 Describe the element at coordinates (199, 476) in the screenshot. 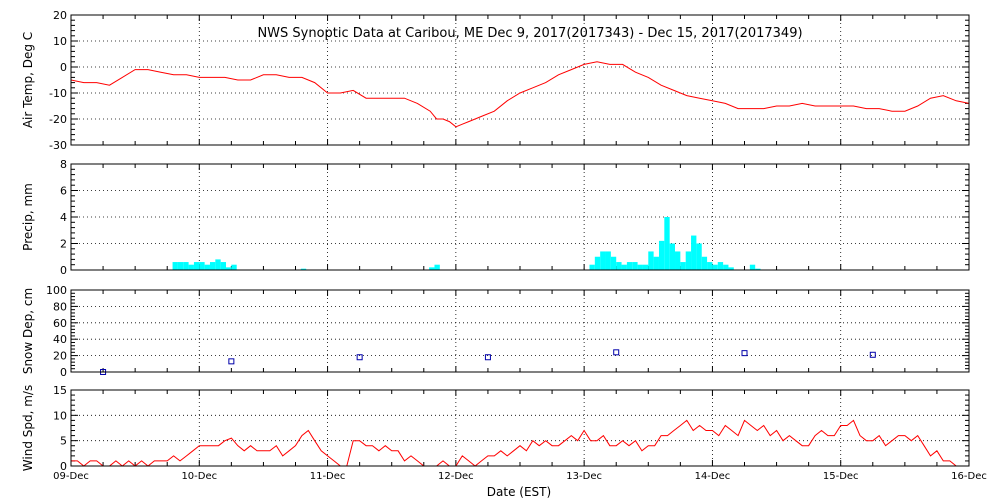

I see `x-tick-label: 10-Dec` at that location.